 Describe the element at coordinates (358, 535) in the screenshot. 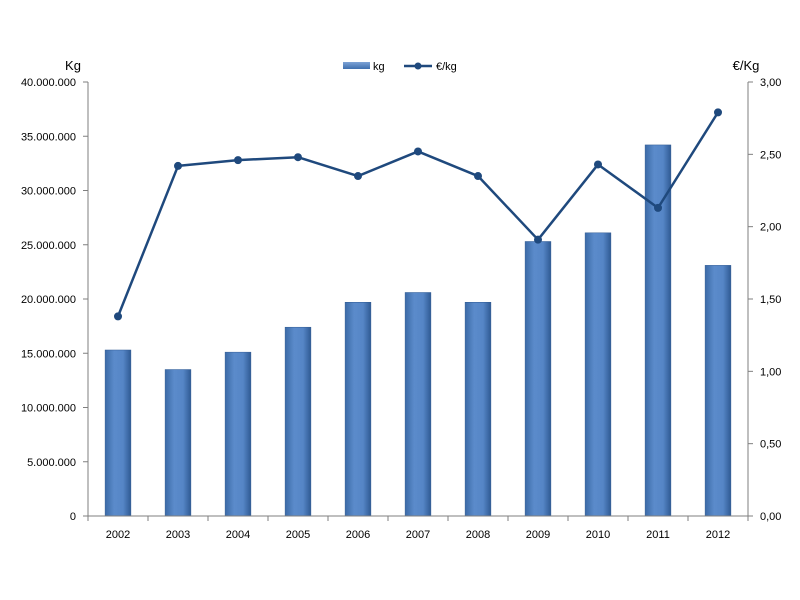

I see `x-axis-tick-label: 2006` at that location.